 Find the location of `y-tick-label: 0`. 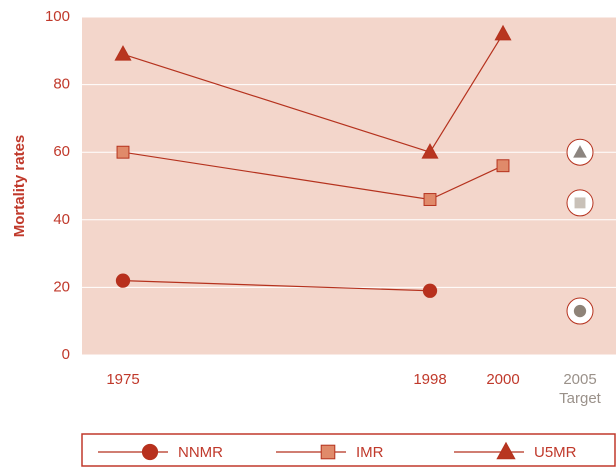

y-tick-label: 0 is located at coordinates (66, 354).